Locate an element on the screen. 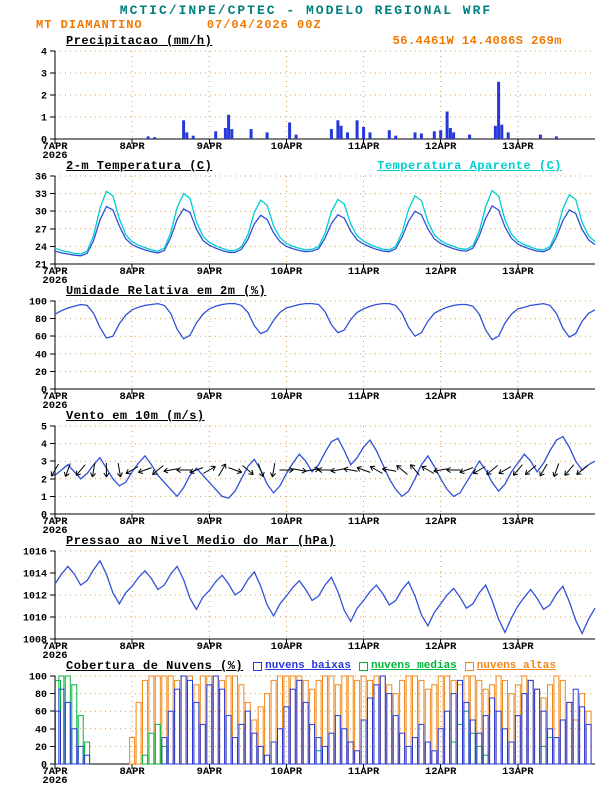 The width and height of the screenshot is (612, 792). precipitation-axes is located at coordinates (322, 97).